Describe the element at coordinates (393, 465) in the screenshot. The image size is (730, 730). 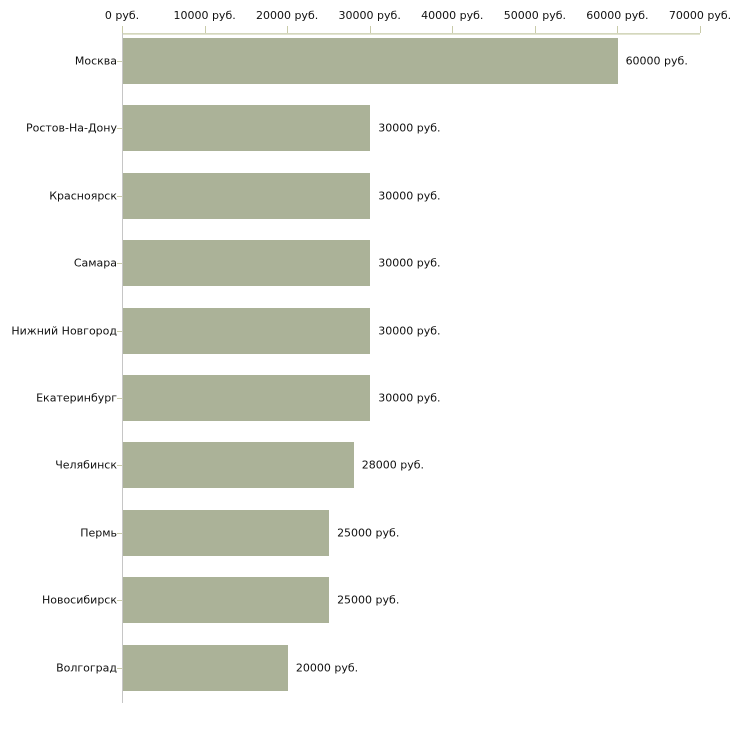
I see `value-label: 28000 руб.` at that location.